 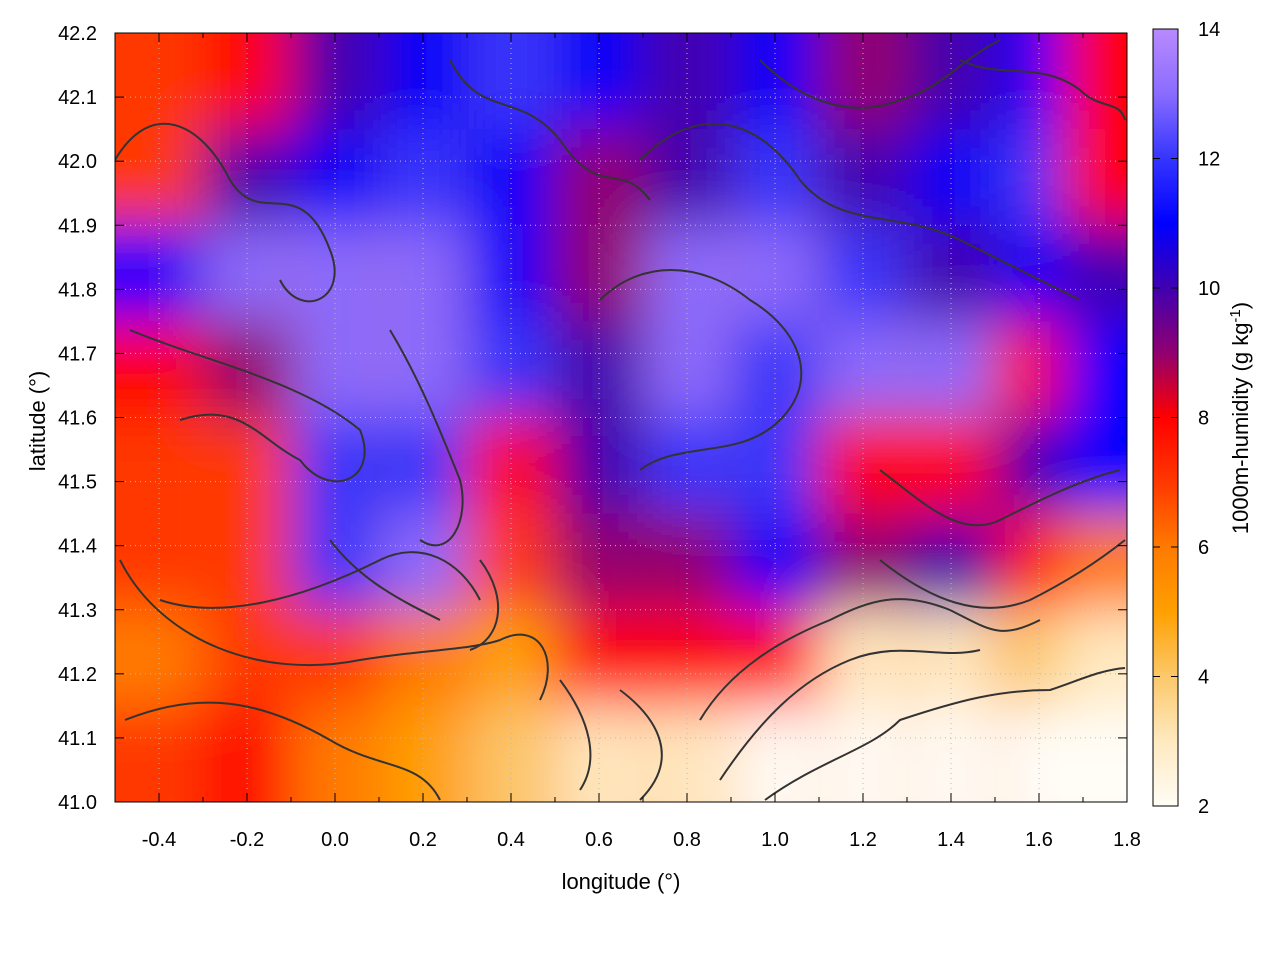 I want to click on y-axis-label: latitude (°), so click(x=37, y=421).